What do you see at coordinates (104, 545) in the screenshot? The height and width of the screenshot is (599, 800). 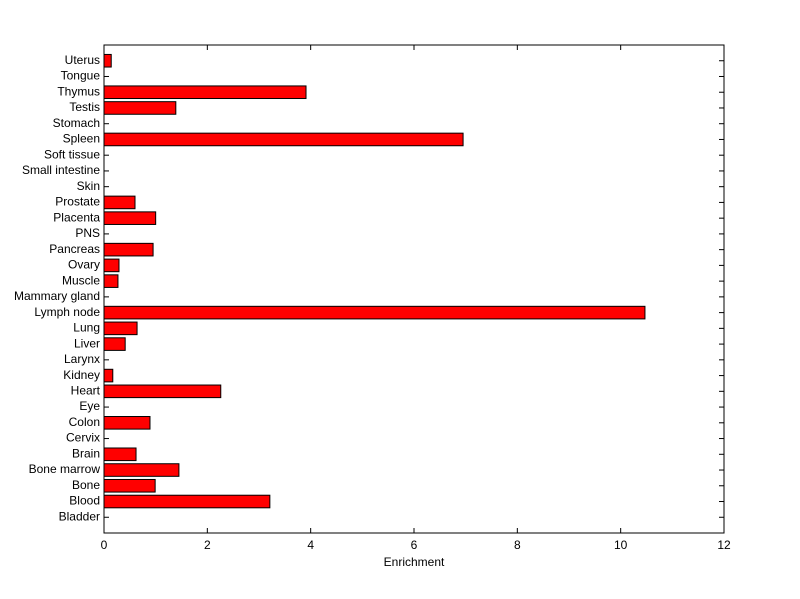 I see `x-tick-label: 0` at bounding box center [104, 545].